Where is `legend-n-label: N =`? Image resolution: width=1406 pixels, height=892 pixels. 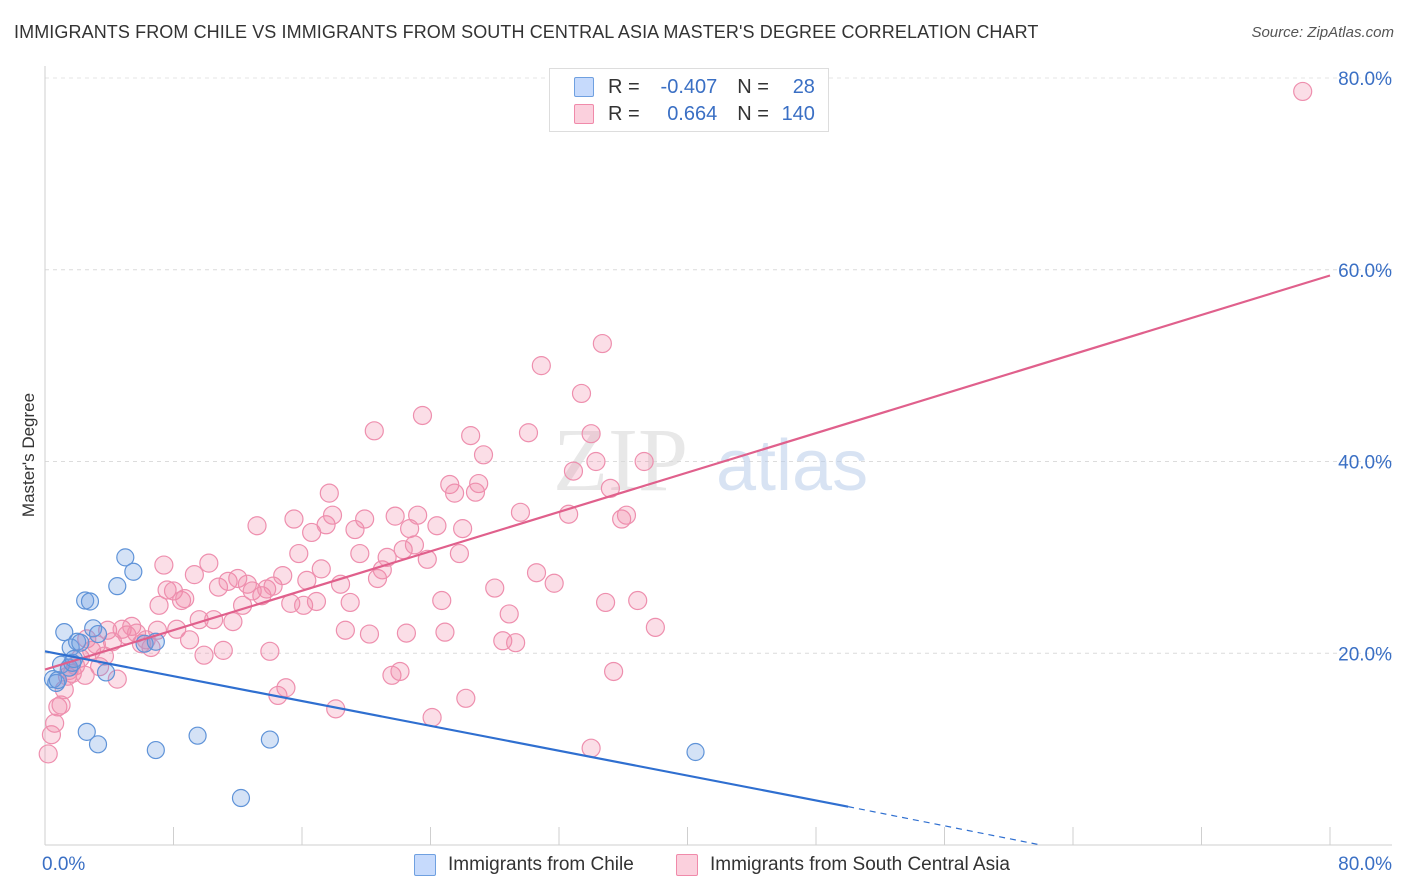 legend-n-label: N = is located at coordinates (753, 86).